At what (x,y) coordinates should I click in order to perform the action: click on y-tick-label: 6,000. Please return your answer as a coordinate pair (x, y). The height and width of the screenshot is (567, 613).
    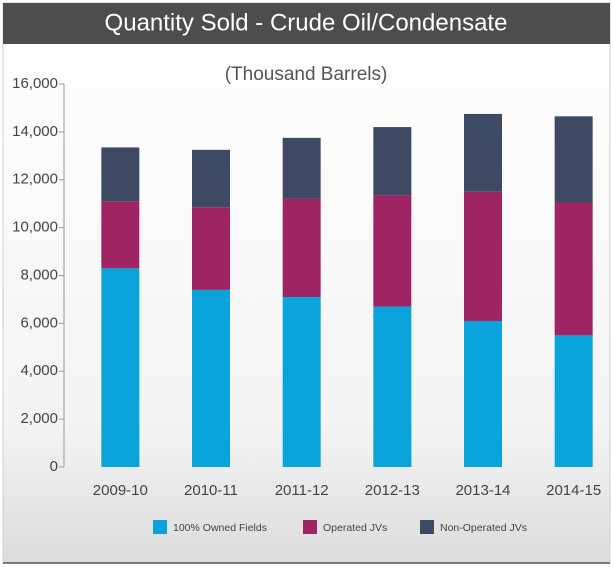
    Looking at the image, I should click on (39, 322).